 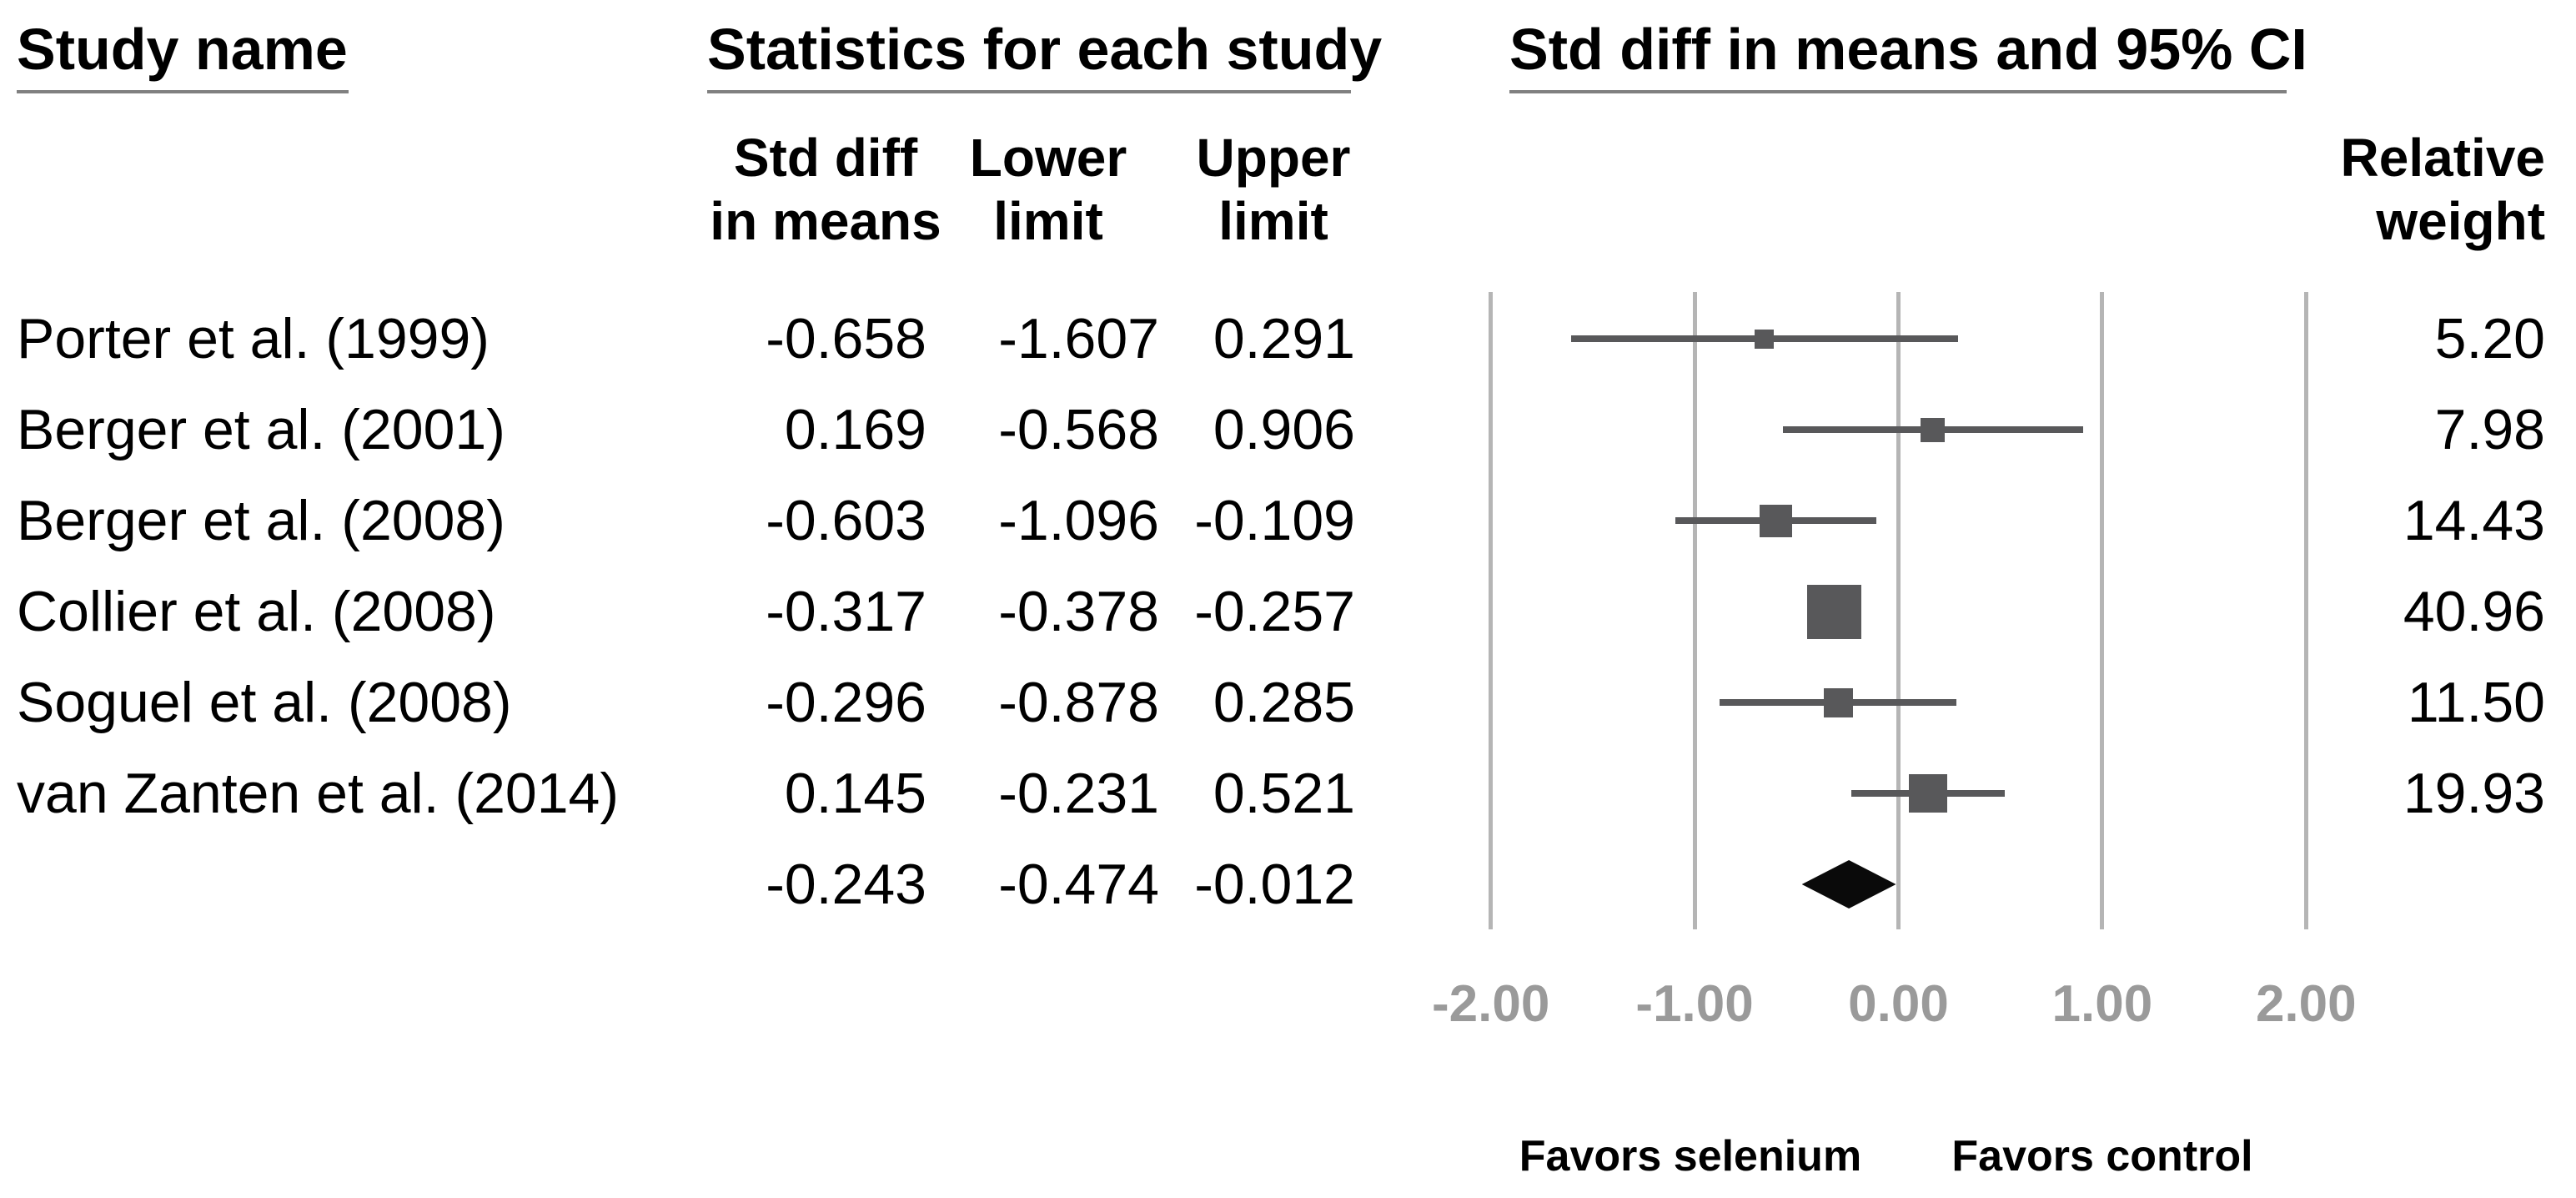 I want to click on favors-selenium-label: Favors selenium, so click(x=1690, y=1156).